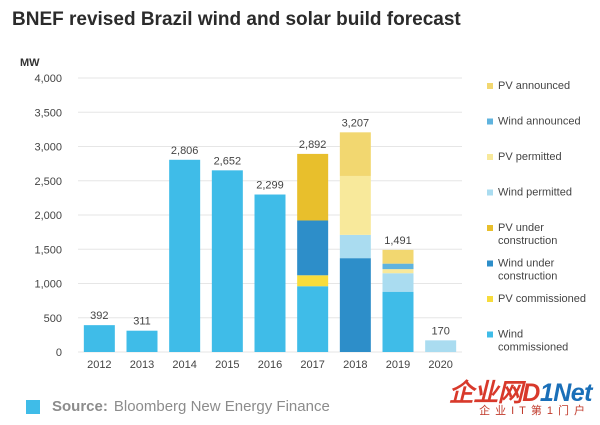 This screenshot has height=425, width=600. Describe the element at coordinates (542, 299) in the screenshot. I see `legend-label: PV commissioned` at that location.